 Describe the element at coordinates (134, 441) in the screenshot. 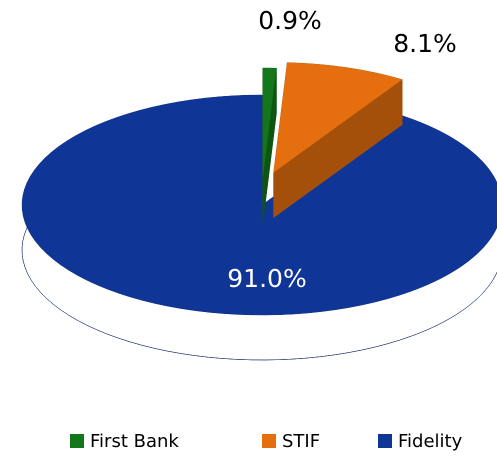

I see `legend-label: First Bank` at that location.